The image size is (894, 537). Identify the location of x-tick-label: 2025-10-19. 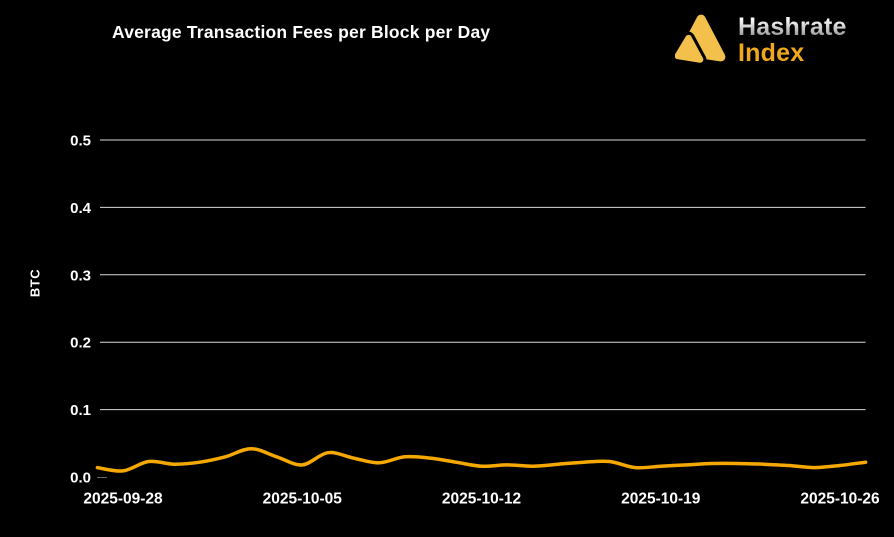
(661, 499).